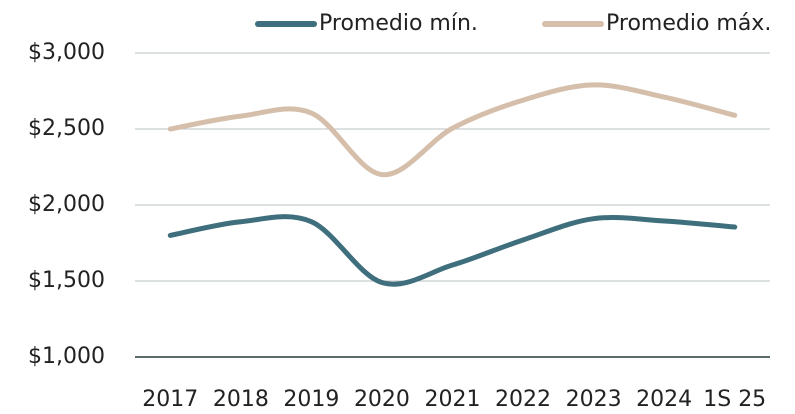 Image resolution: width=795 pixels, height=414 pixels. Describe the element at coordinates (66, 204) in the screenshot. I see `y-tick-label: $2,000` at that location.